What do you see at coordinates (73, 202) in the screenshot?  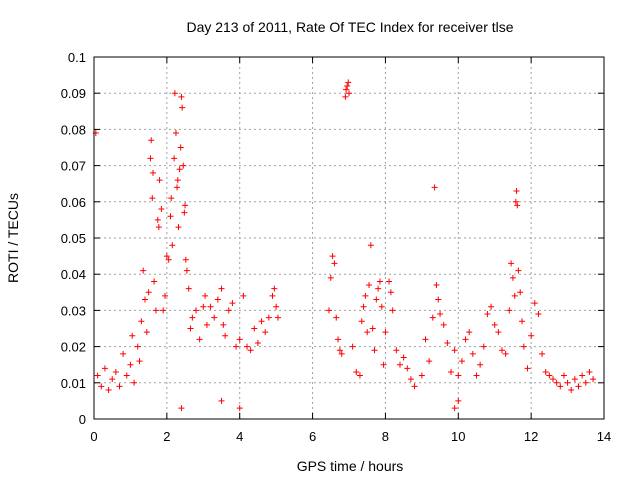 I see `y-tick-label: 0.06` at bounding box center [73, 202].